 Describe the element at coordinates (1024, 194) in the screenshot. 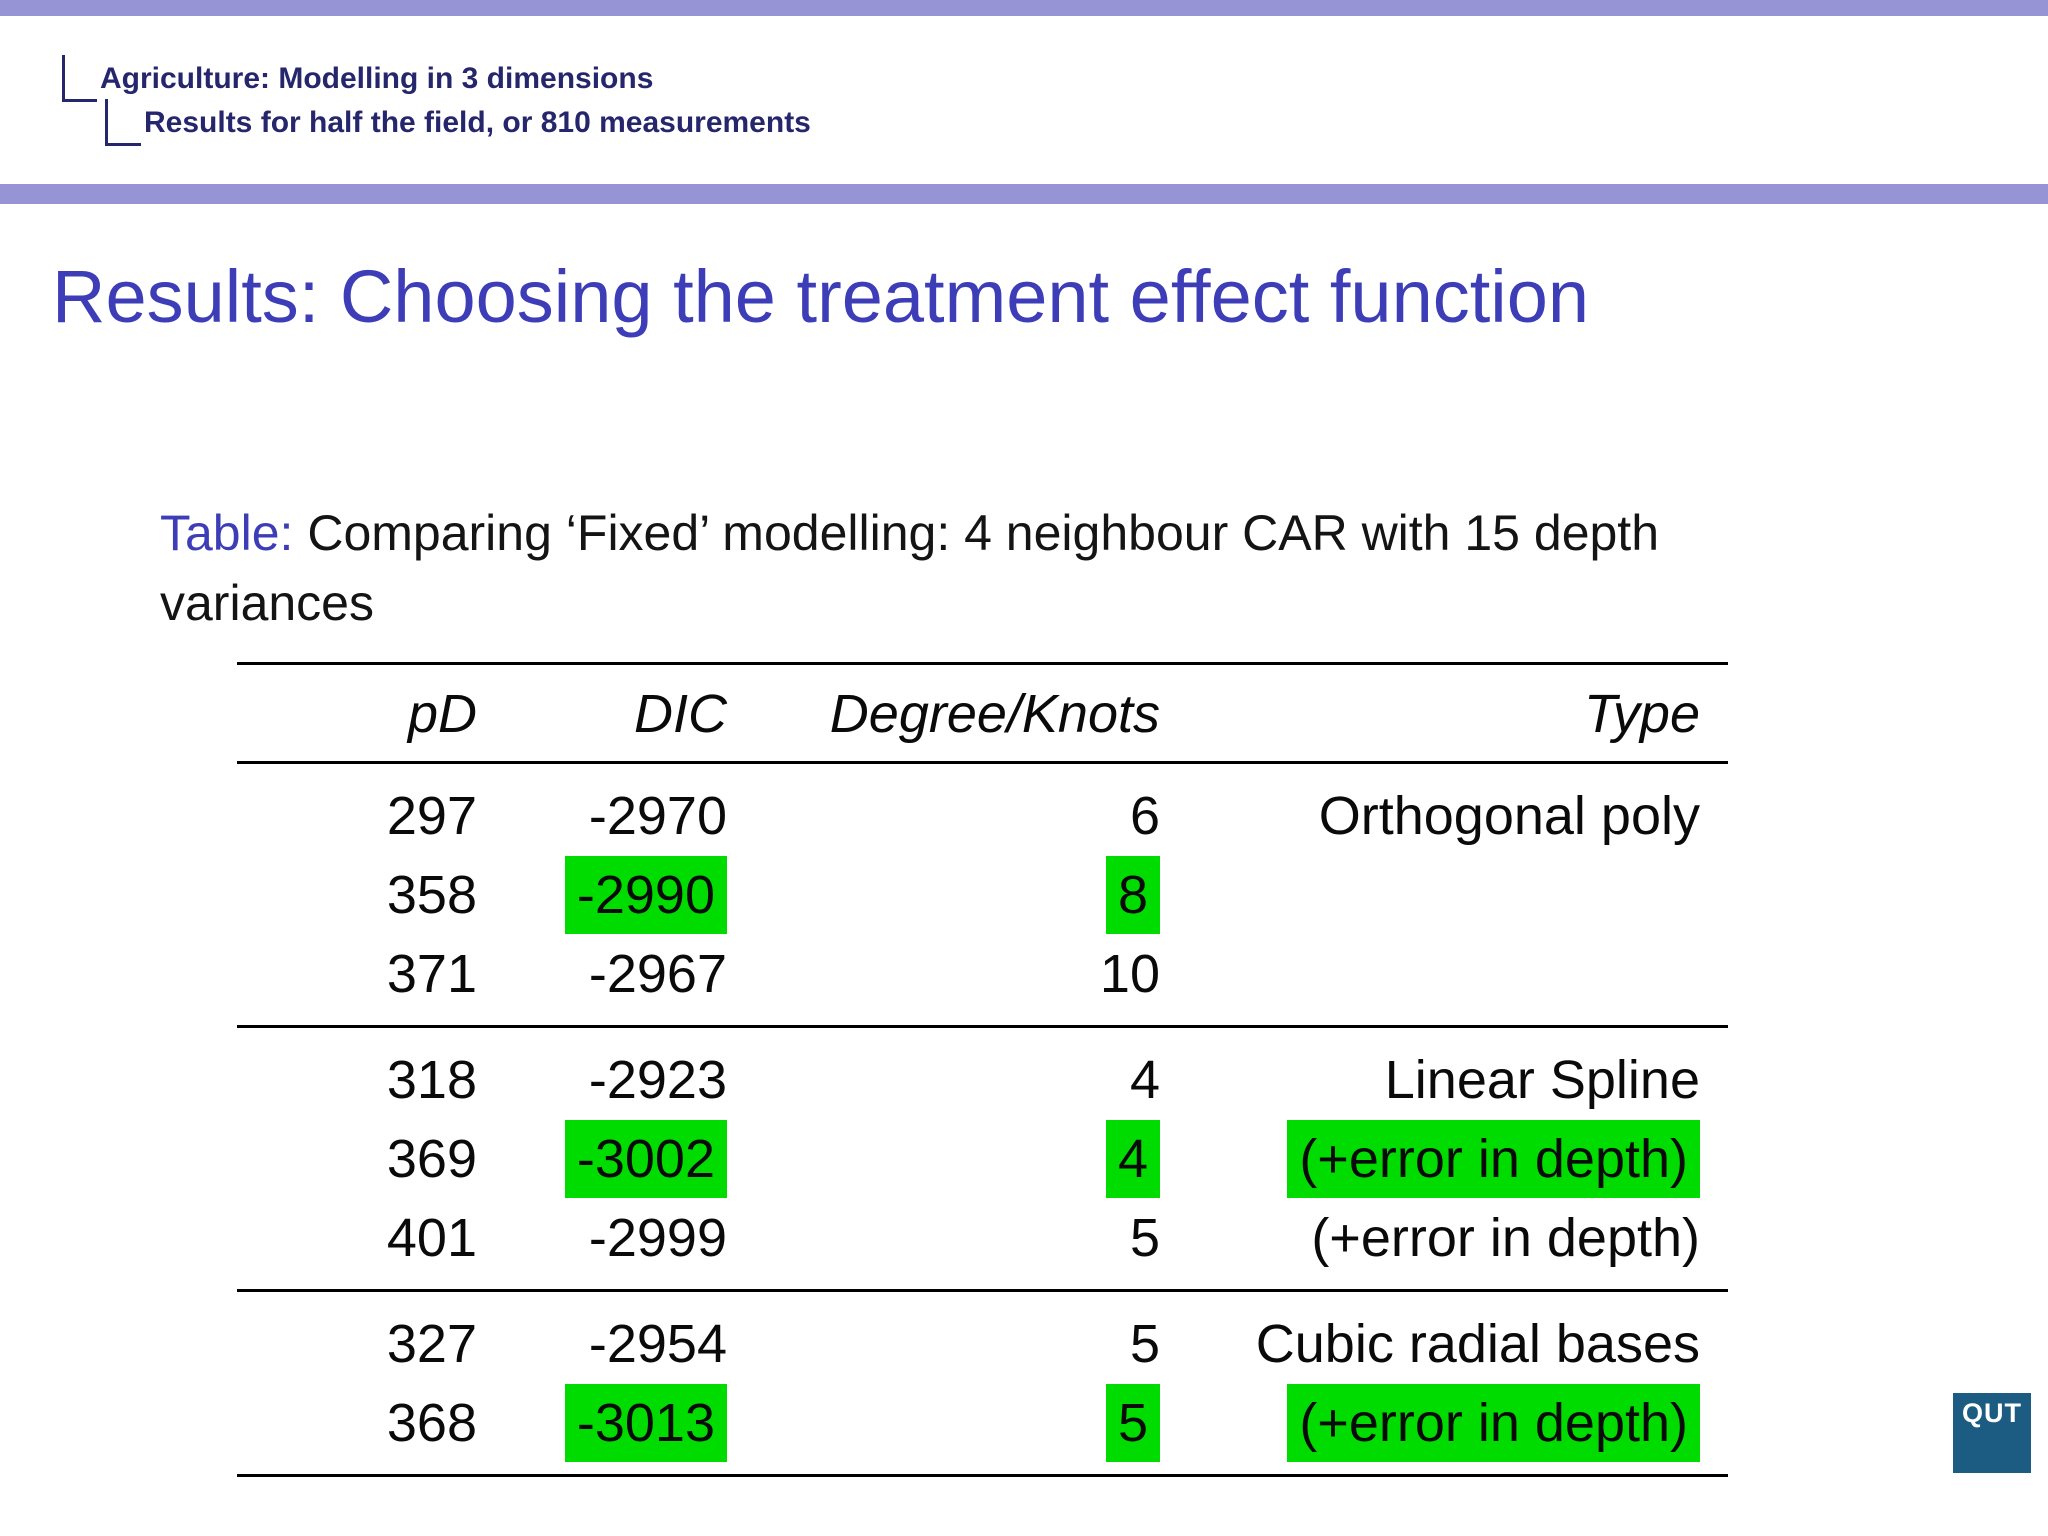

I see `divider-bar` at that location.